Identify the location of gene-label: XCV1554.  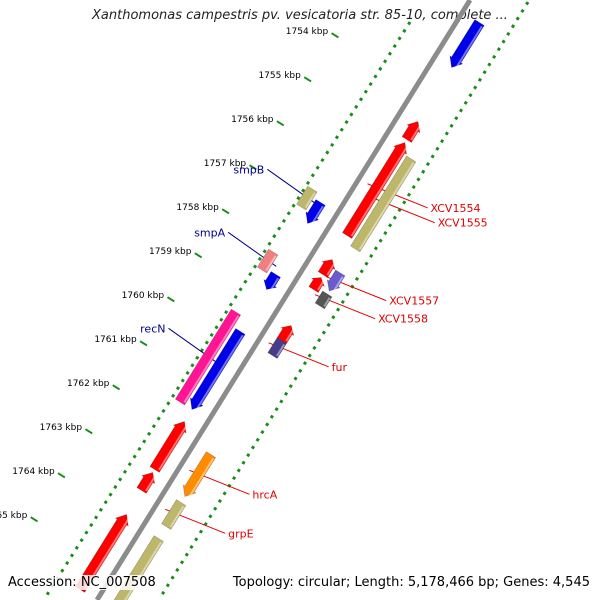
(456, 208).